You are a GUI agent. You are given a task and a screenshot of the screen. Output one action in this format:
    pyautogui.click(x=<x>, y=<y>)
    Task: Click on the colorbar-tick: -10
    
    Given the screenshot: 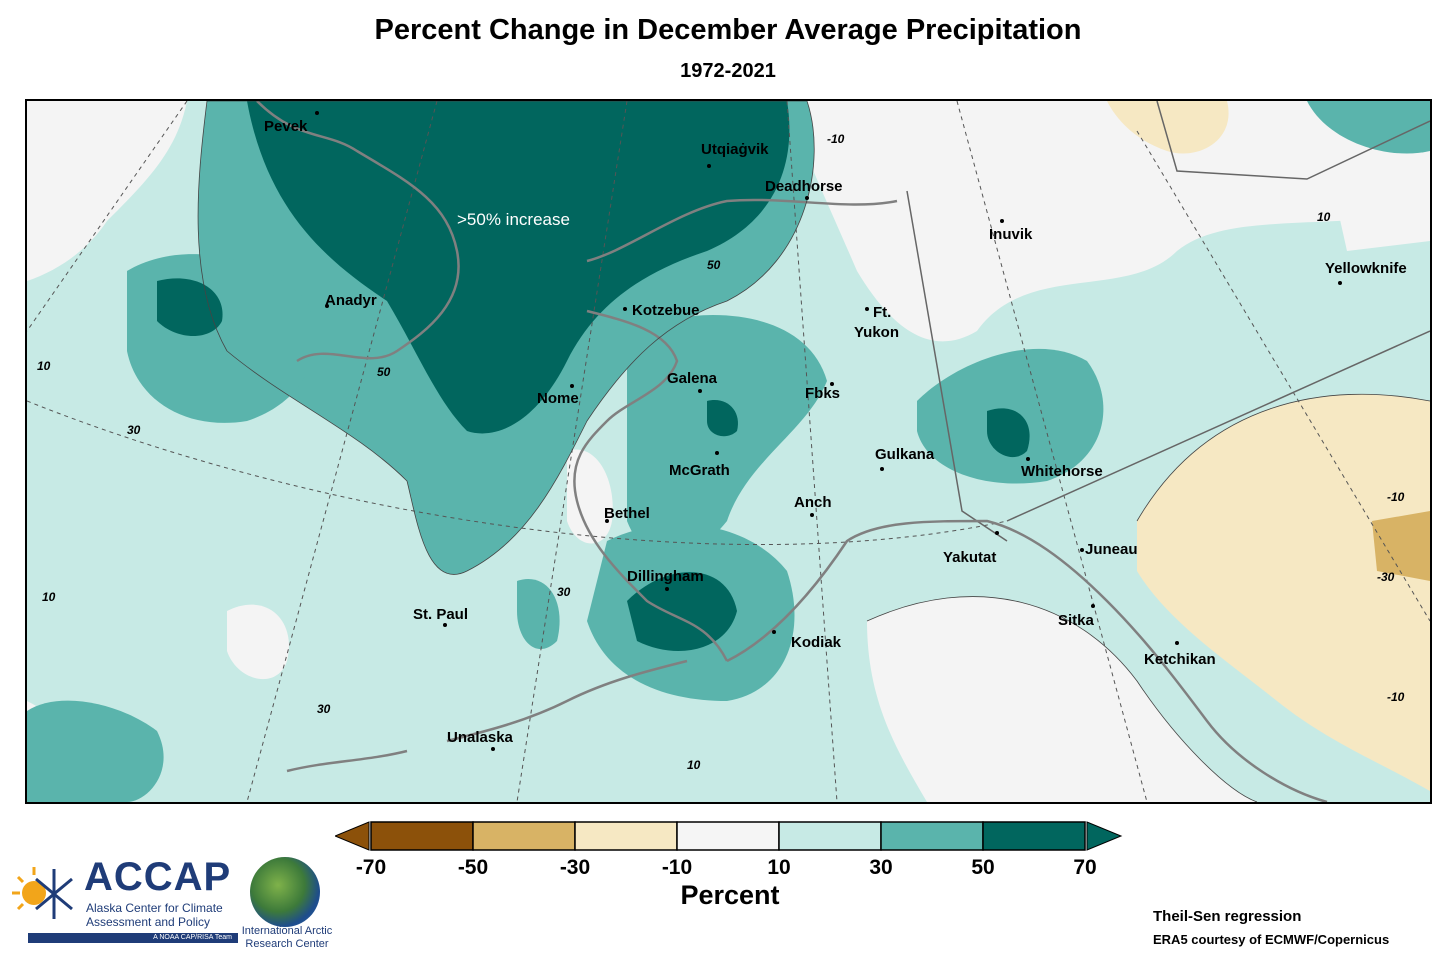 What is the action you would take?
    pyautogui.click(x=677, y=867)
    